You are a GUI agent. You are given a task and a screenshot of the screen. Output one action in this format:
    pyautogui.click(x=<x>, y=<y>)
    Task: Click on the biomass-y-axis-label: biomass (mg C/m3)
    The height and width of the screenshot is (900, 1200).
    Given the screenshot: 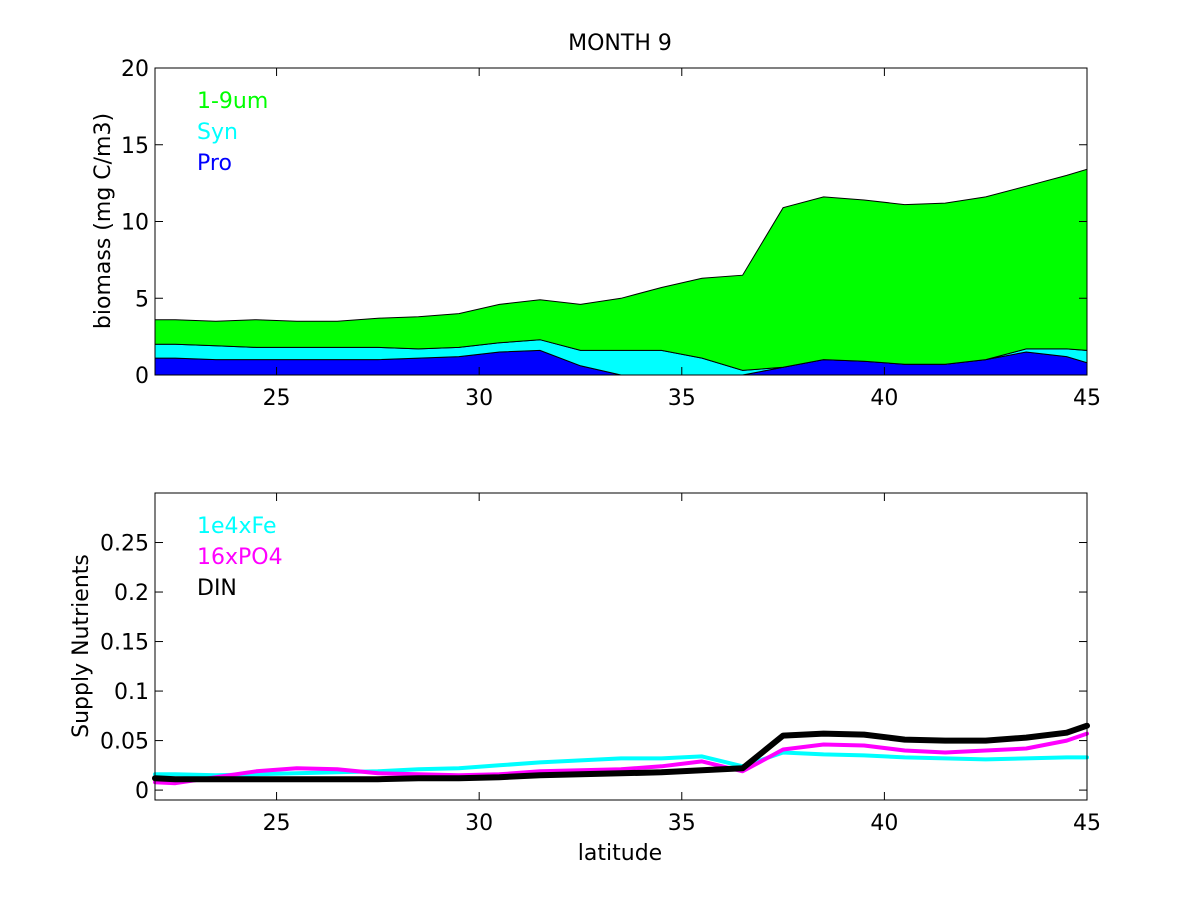 What is the action you would take?
    pyautogui.click(x=103, y=221)
    